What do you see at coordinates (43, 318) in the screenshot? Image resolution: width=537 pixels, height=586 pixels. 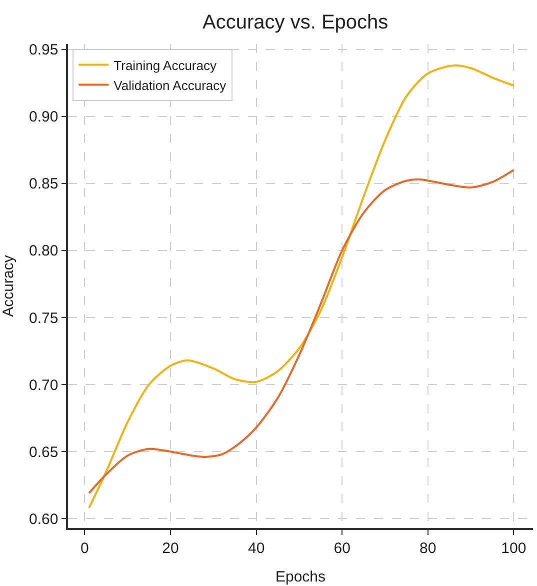 I see `y-tick-label: 0.75` at bounding box center [43, 318].